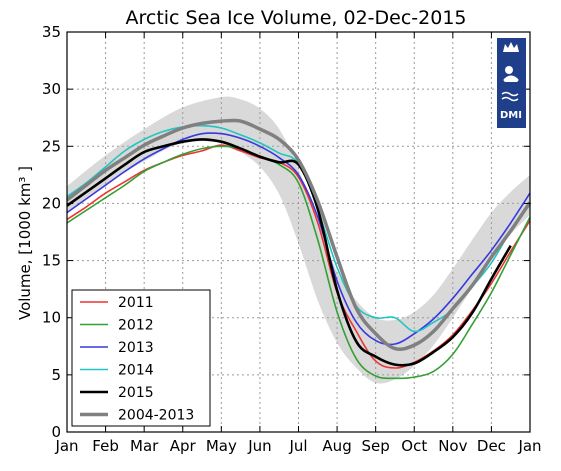  I want to click on cloud-icon, so click(511, 78).